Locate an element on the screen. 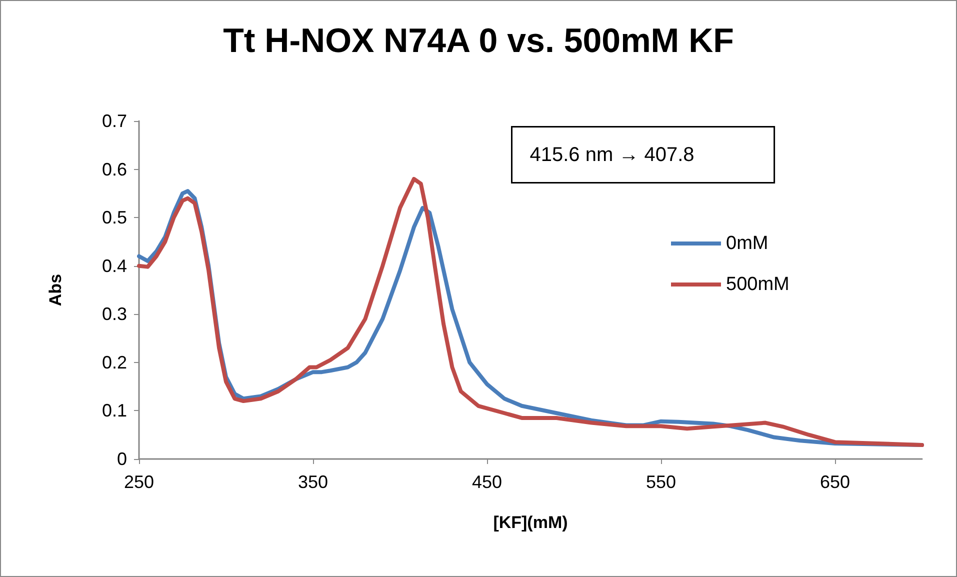 The width and height of the screenshot is (957, 577). x-tick-label: 550 is located at coordinates (661, 482).